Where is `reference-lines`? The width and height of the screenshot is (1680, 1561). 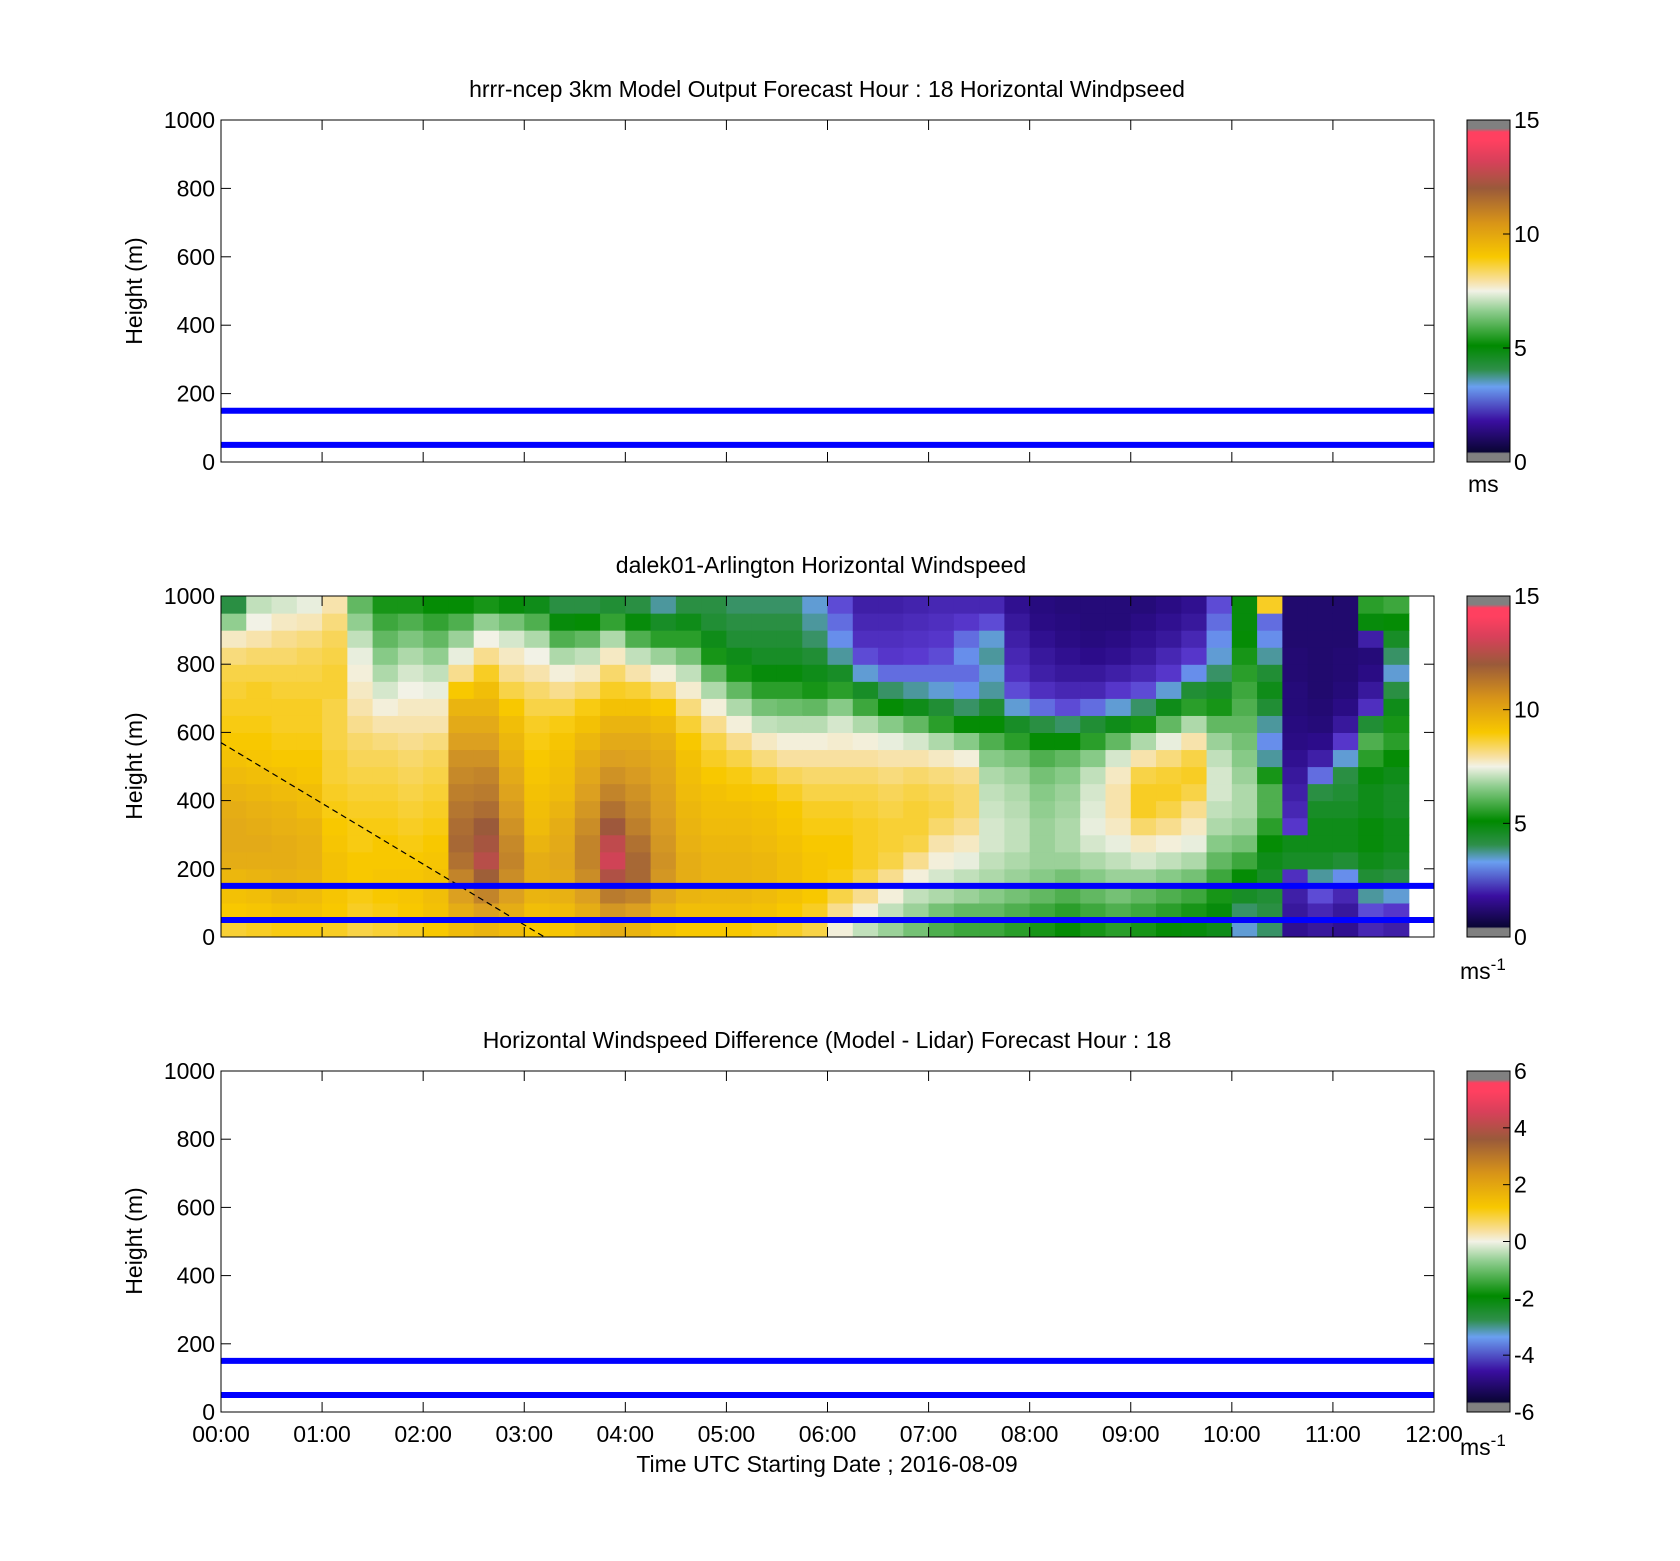
reference-lines is located at coordinates (827, 902).